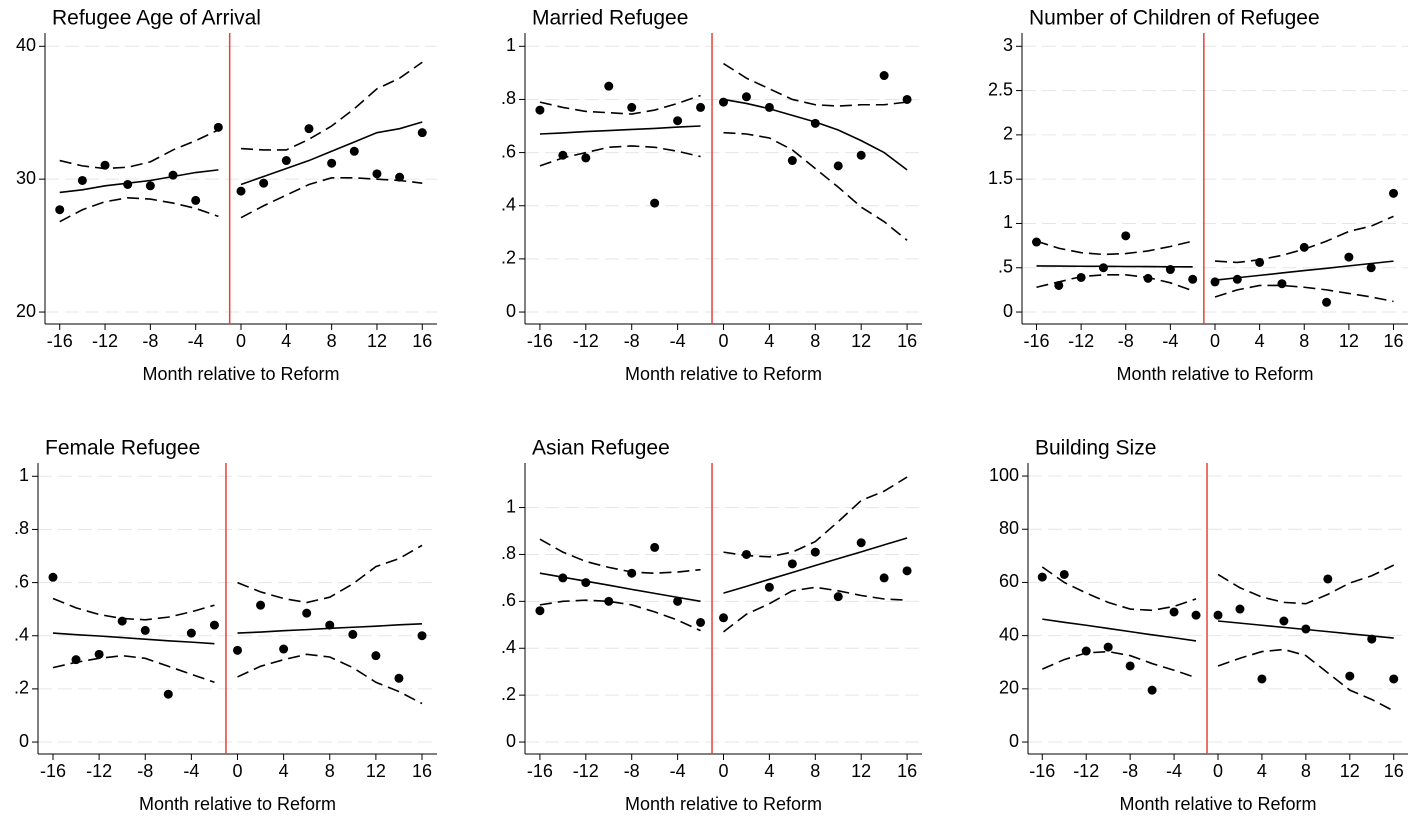  I want to click on x-tick-label: -12, so click(99, 771).